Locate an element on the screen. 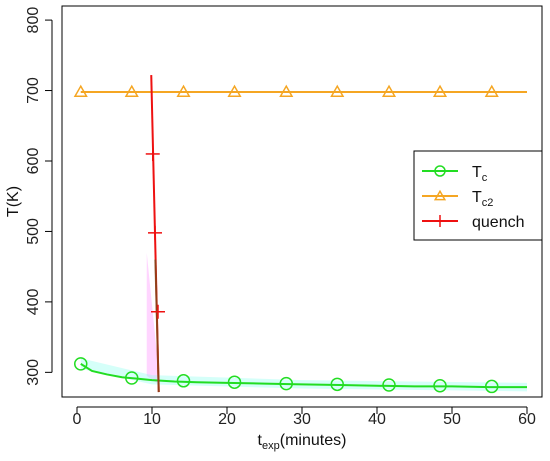  y-axis-title: T(K) is located at coordinates (13, 201).